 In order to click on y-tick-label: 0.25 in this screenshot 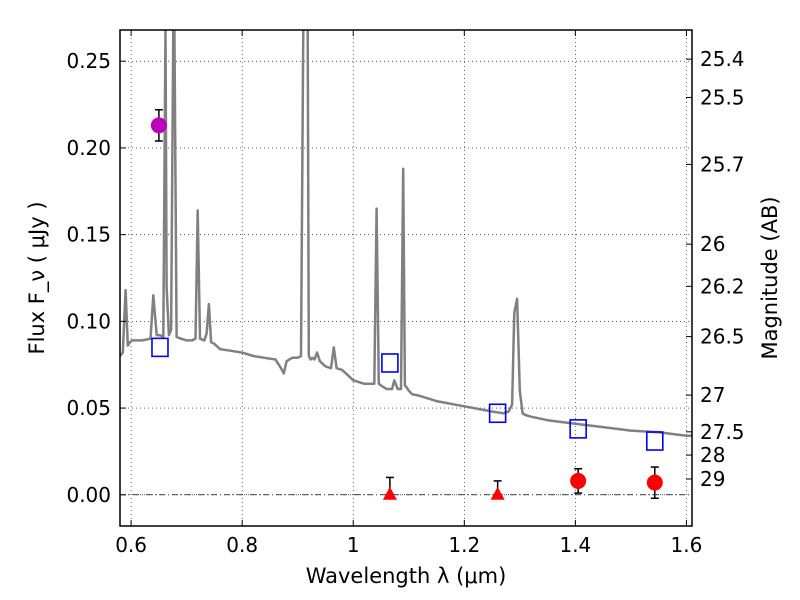, I will do `click(88, 61)`.